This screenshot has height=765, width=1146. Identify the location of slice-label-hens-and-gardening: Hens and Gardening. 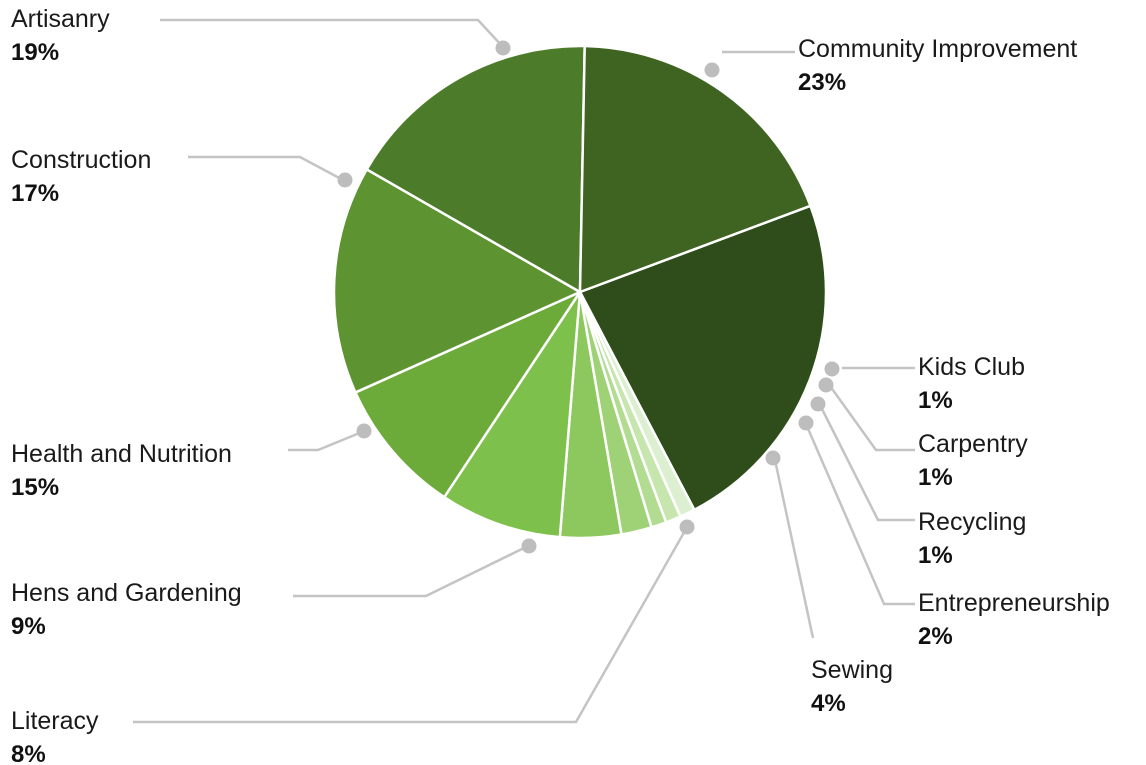
(126, 593).